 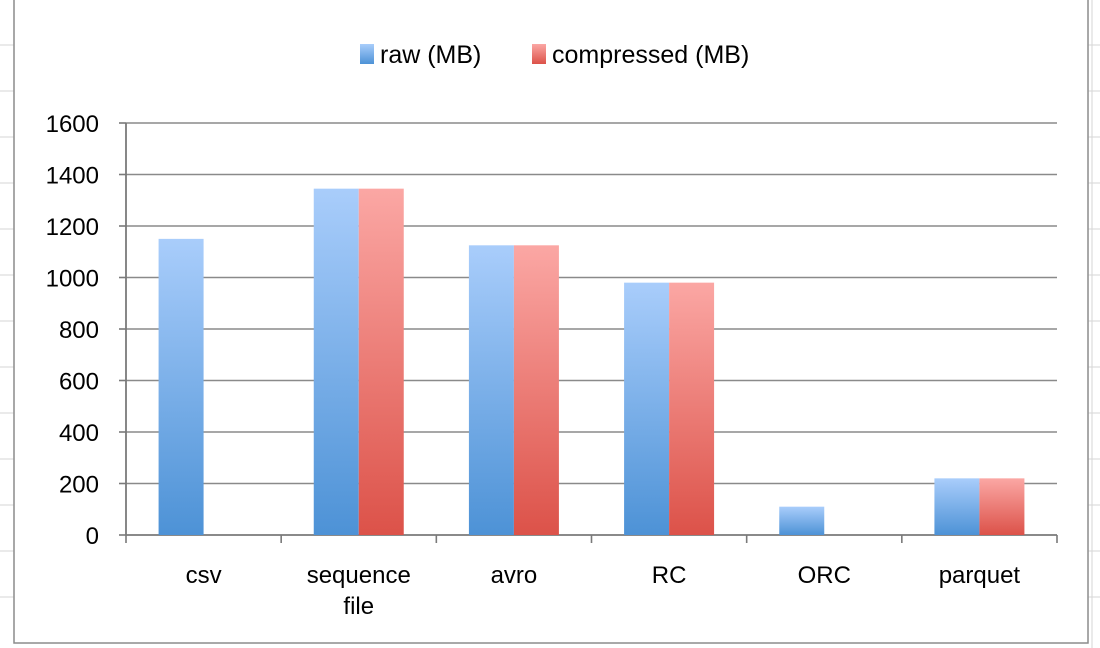 I want to click on legend-swatch-raw, so click(x=367, y=54).